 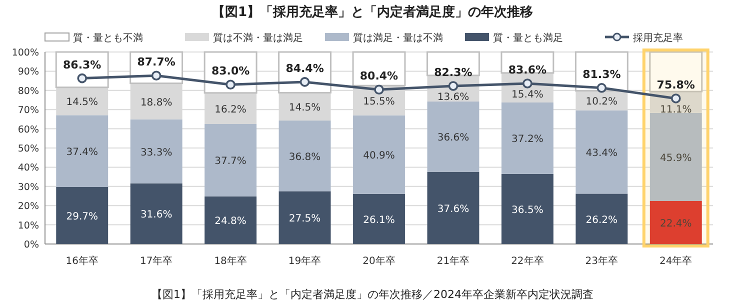 I want to click on data-label: 10.2%, so click(x=602, y=102).